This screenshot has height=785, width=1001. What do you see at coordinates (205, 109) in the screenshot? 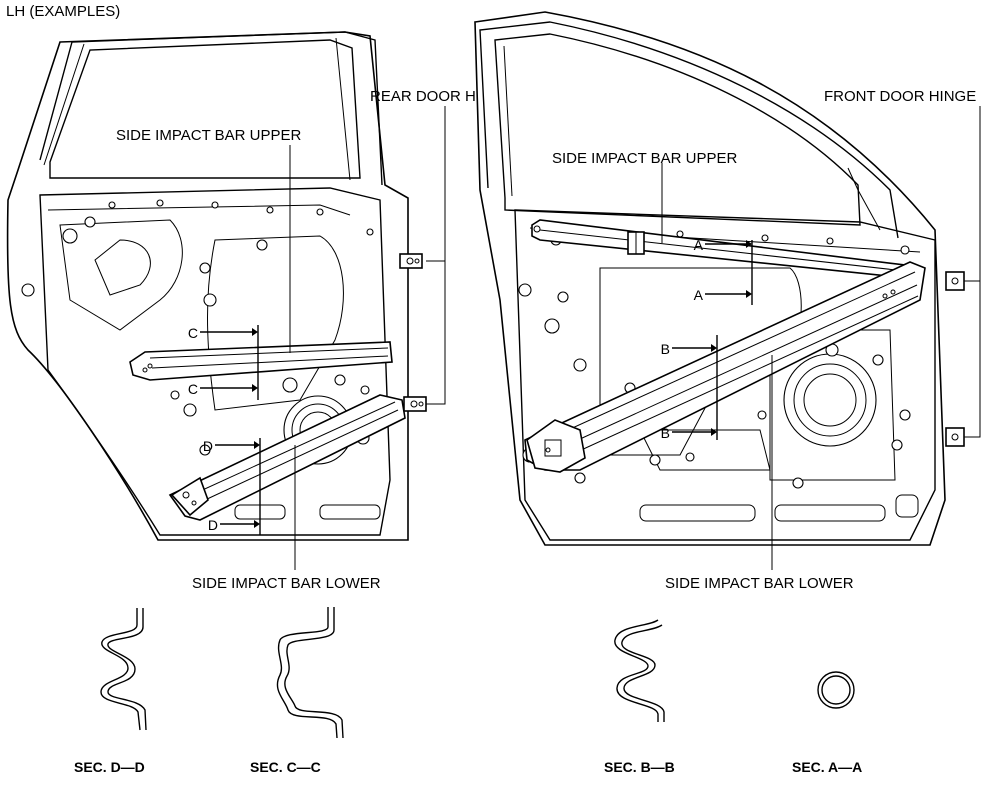
I see `rear-window-opening` at bounding box center [205, 109].